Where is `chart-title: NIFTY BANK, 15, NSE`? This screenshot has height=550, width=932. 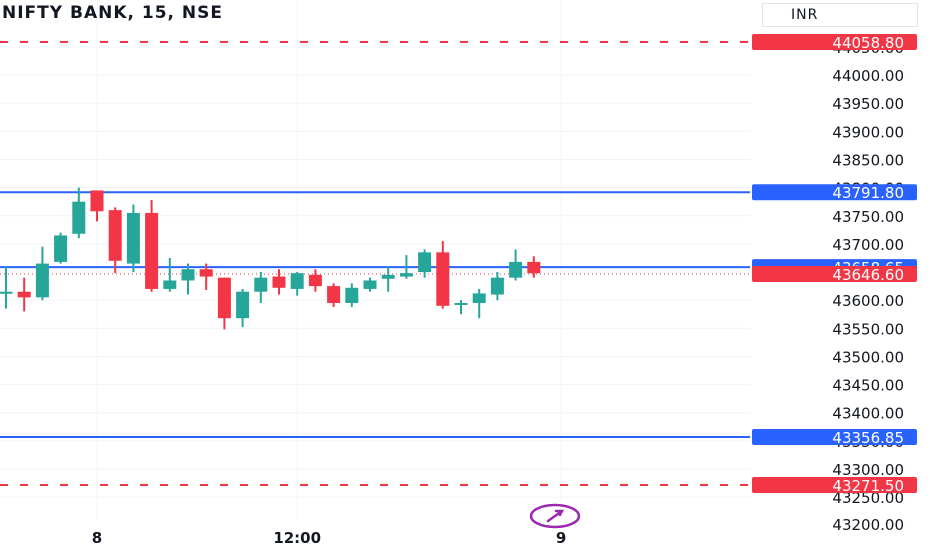
chart-title: NIFTY BANK, 15, NSE is located at coordinates (112, 13).